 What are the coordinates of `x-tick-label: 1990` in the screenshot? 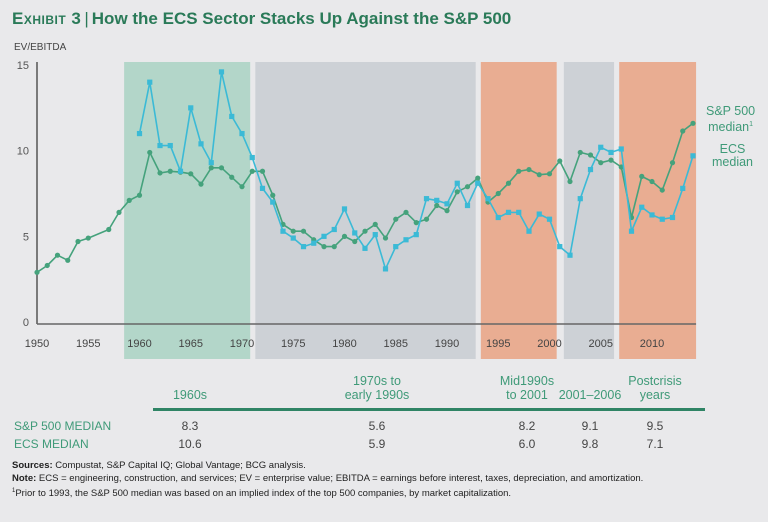 It's located at (447, 344).